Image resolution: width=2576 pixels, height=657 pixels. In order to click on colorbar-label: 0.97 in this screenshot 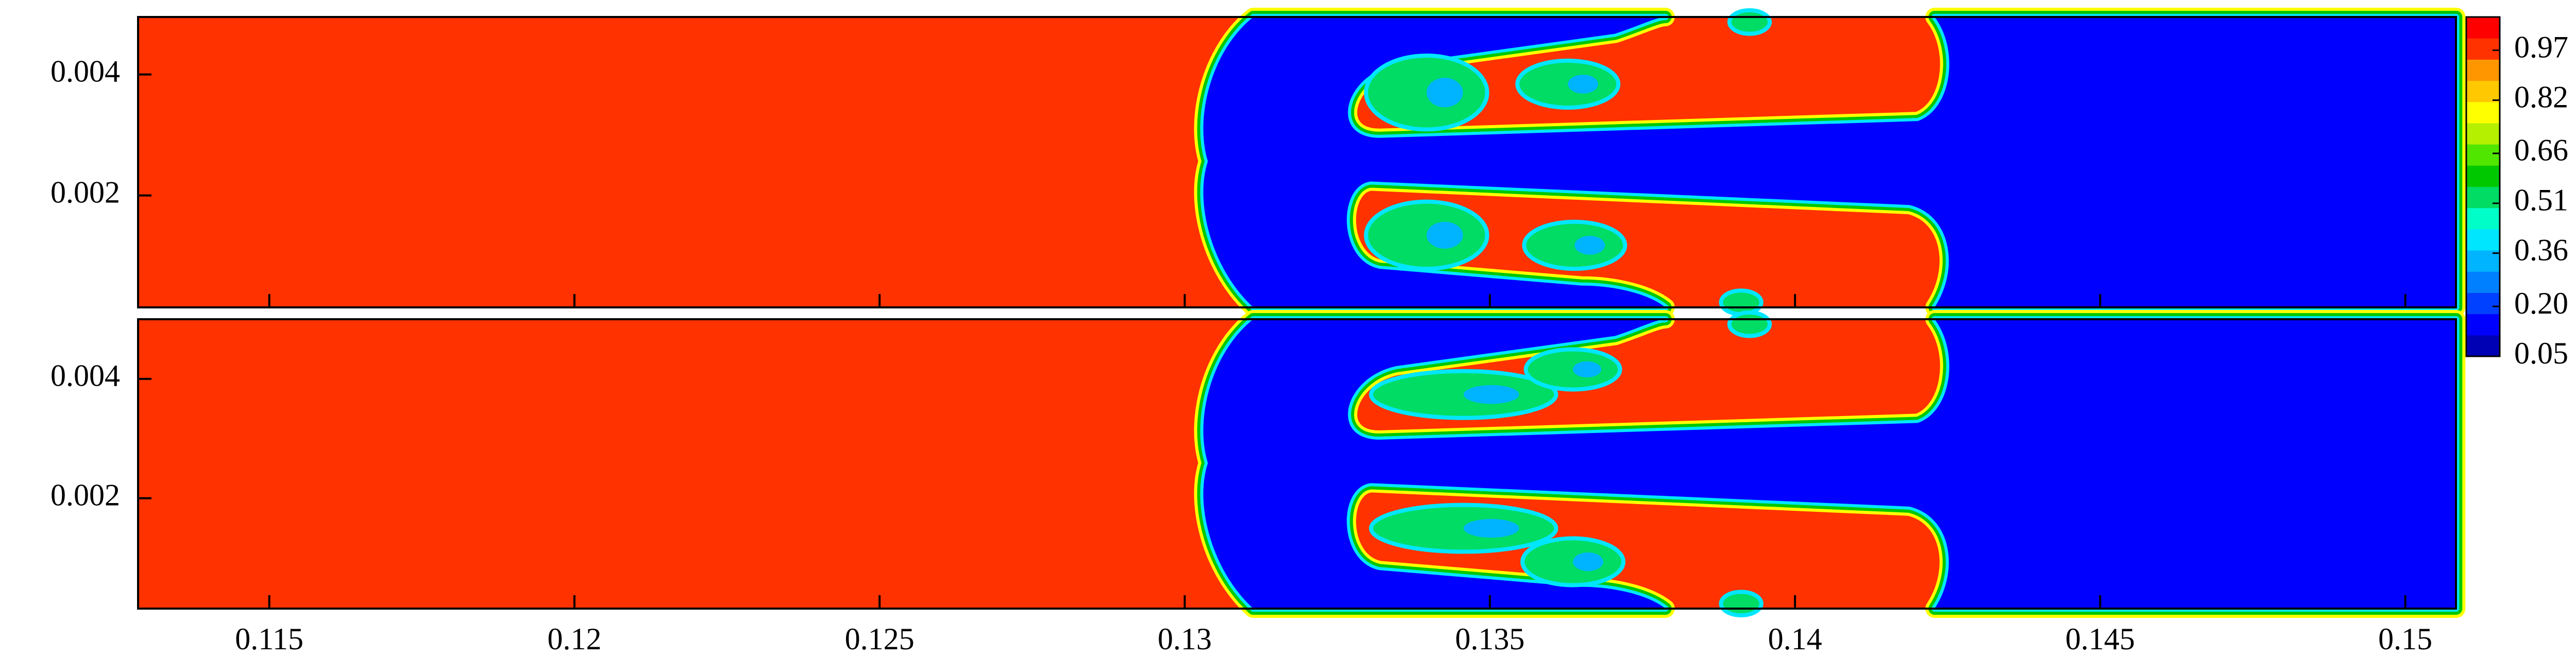, I will do `click(2541, 47)`.